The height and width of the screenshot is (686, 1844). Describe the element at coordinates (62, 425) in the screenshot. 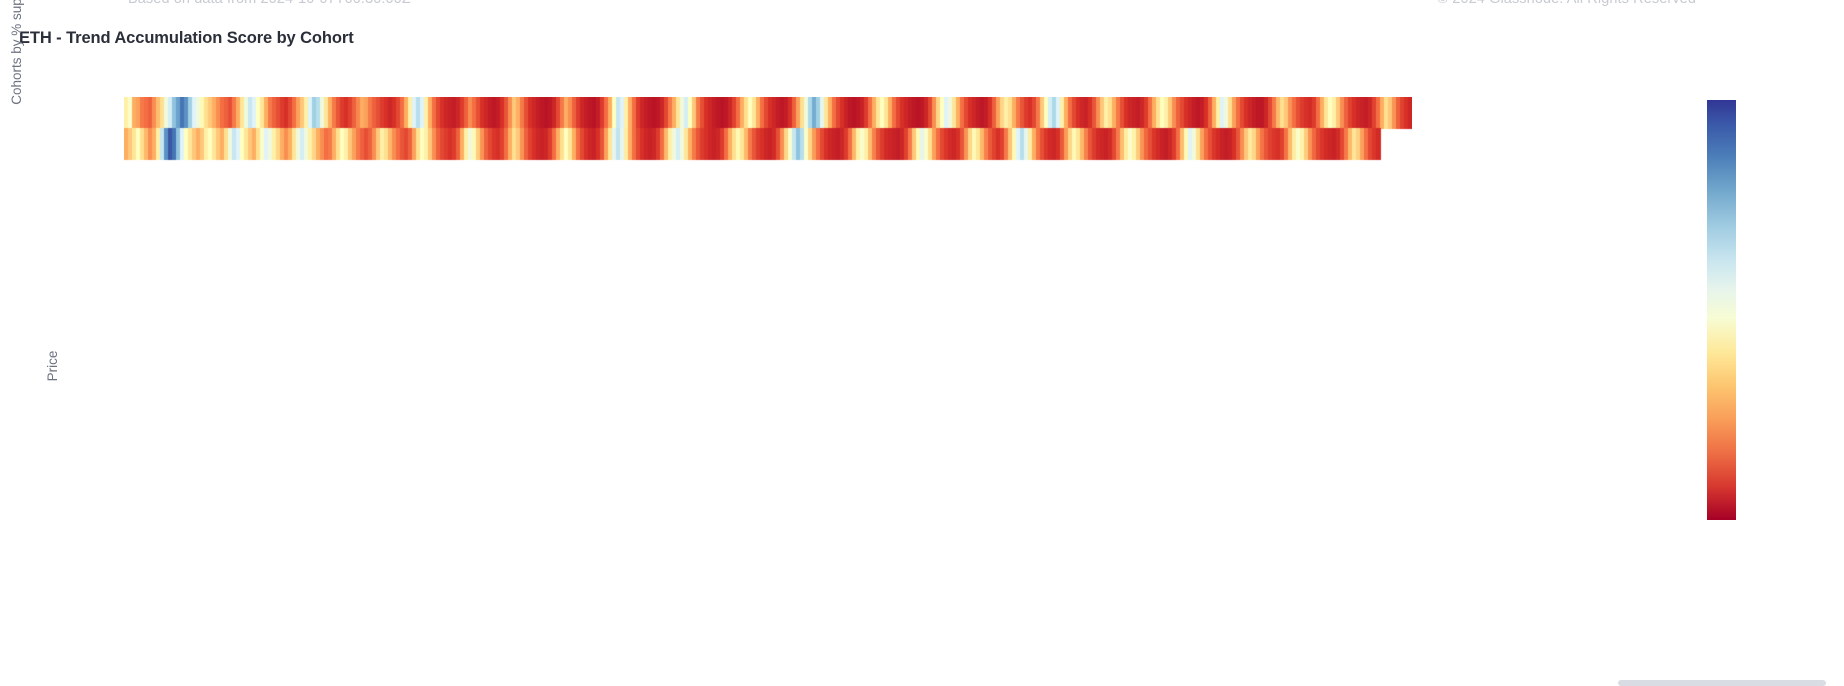

I see `price-y-tick-marks` at that location.